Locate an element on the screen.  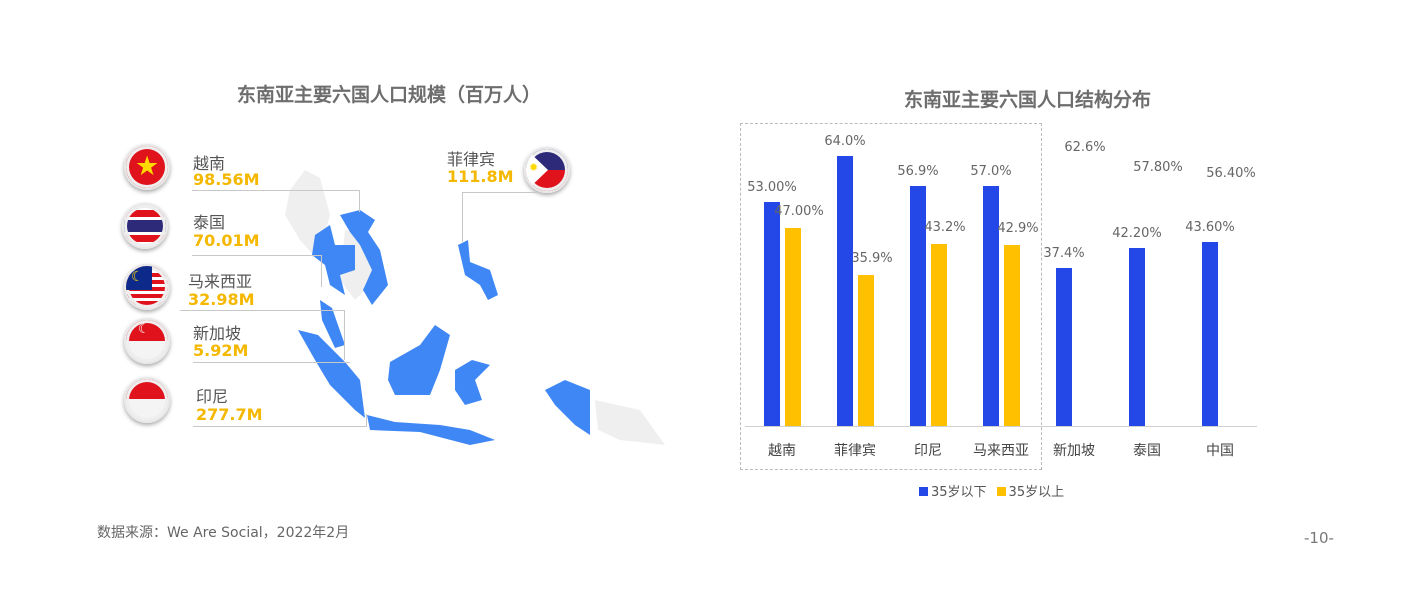
vietnam-flag-icon: ★ is located at coordinates (147, 167).